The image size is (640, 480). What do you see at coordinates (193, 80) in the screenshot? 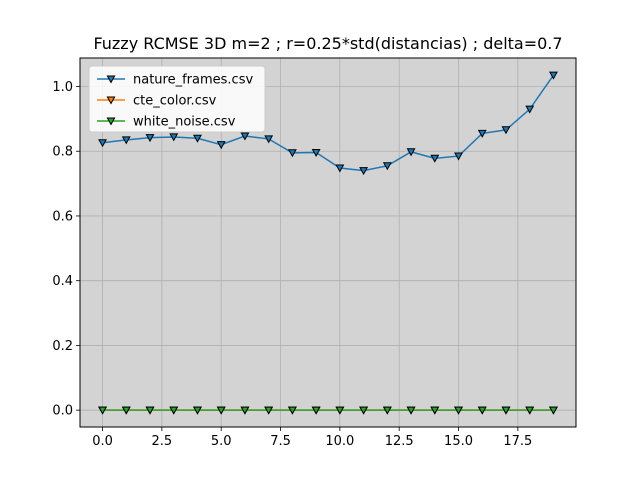
I see `legend-label: nature_frames.csv` at bounding box center [193, 80].